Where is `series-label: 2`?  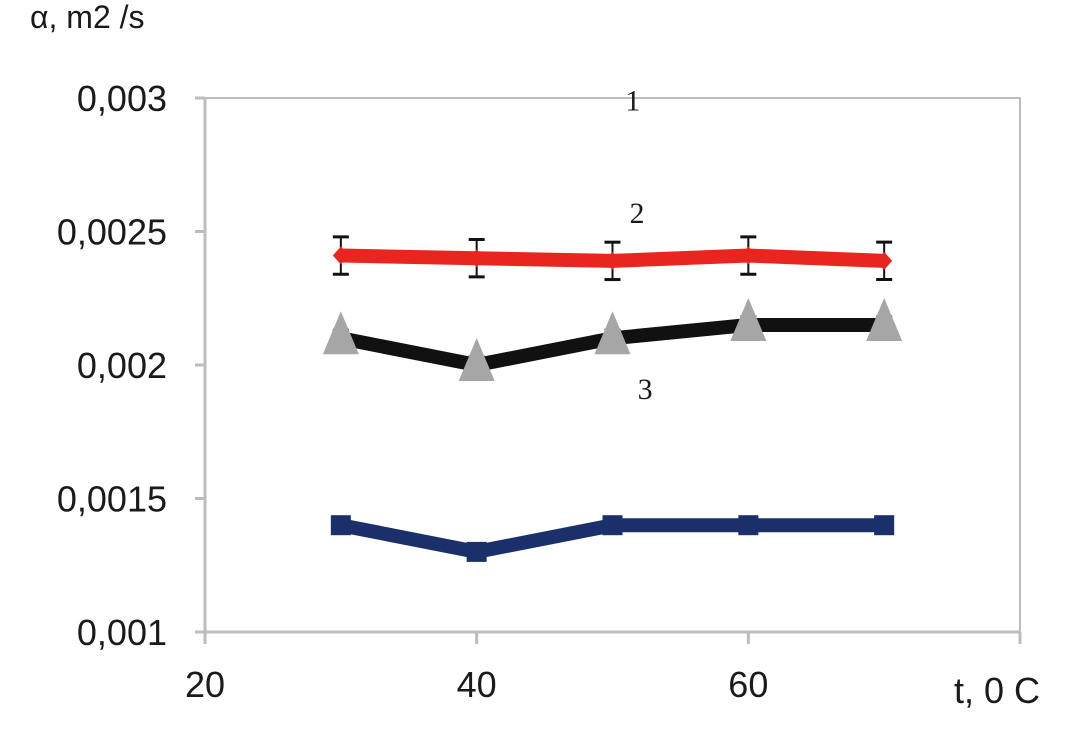
series-label: 2 is located at coordinates (636, 213).